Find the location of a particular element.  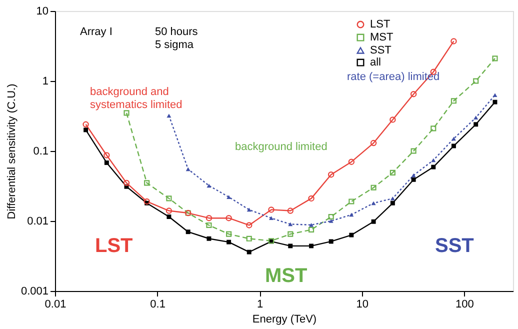

x-tick-label: 10 is located at coordinates (362, 304).